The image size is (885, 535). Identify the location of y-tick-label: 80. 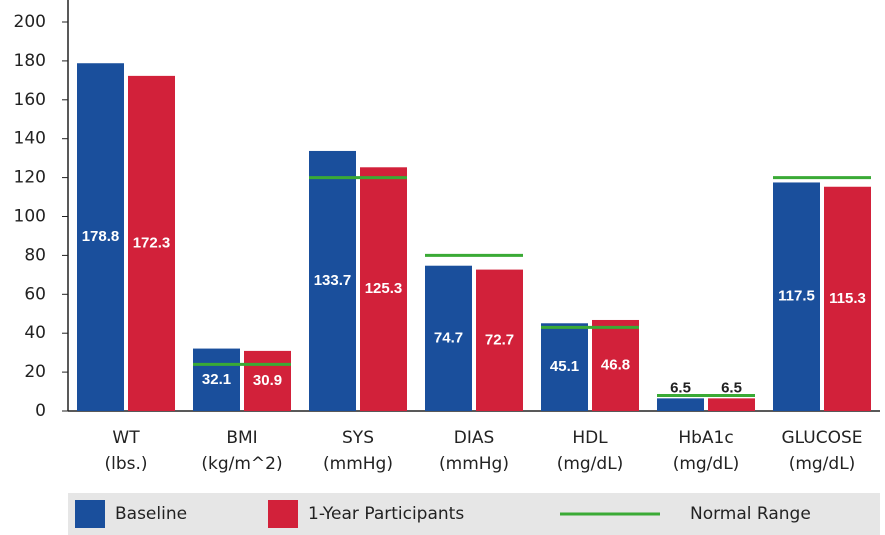
(35, 255).